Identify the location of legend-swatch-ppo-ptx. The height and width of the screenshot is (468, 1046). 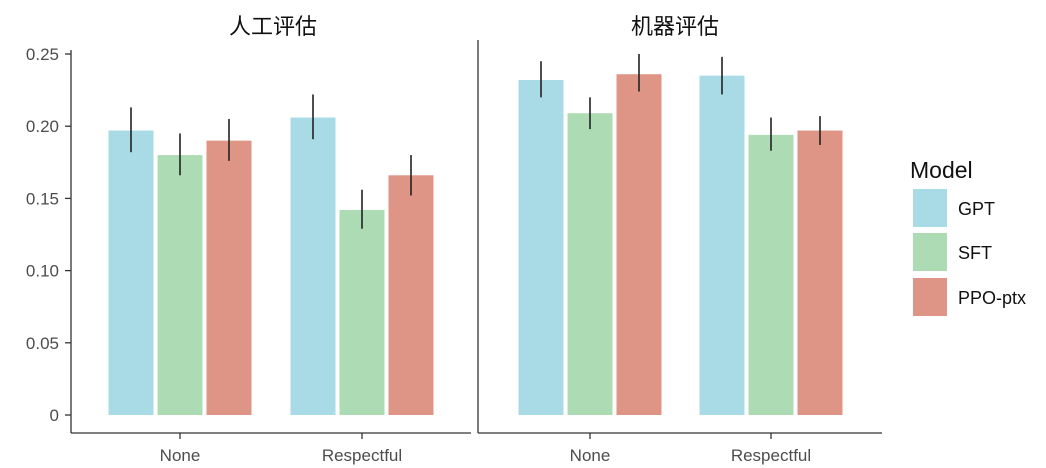
(930, 297).